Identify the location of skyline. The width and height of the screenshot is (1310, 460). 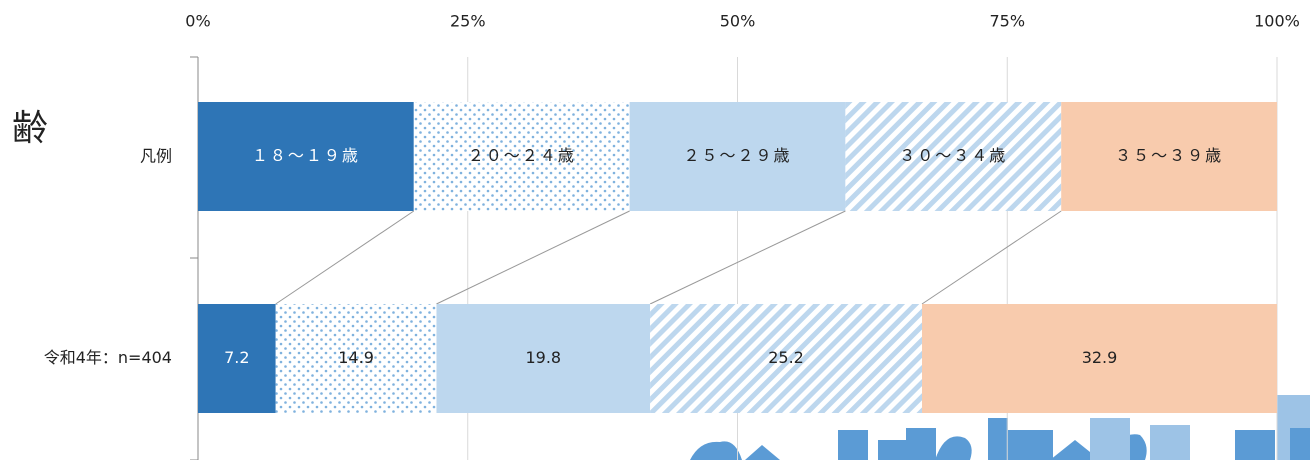
(1000, 427).